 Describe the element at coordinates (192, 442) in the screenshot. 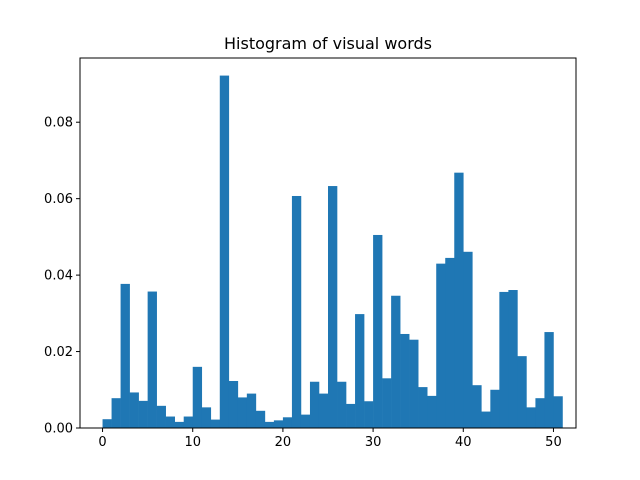

I see `x-tick-label: 10` at that location.